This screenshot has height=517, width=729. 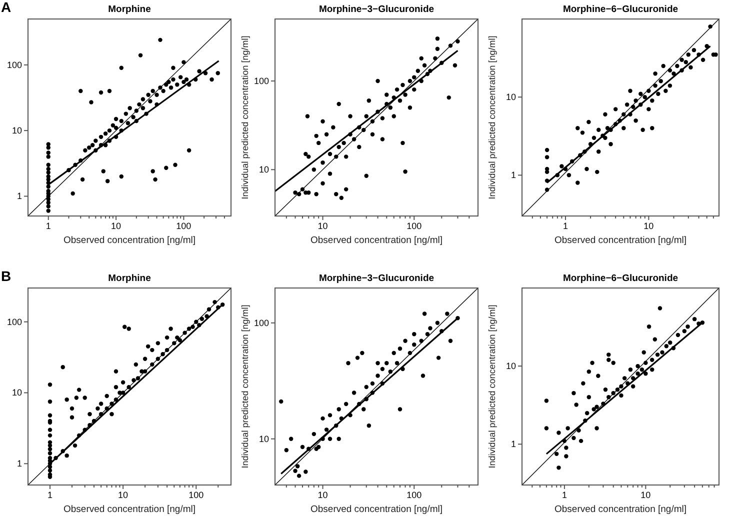 I want to click on text: B, so click(x=6, y=276).